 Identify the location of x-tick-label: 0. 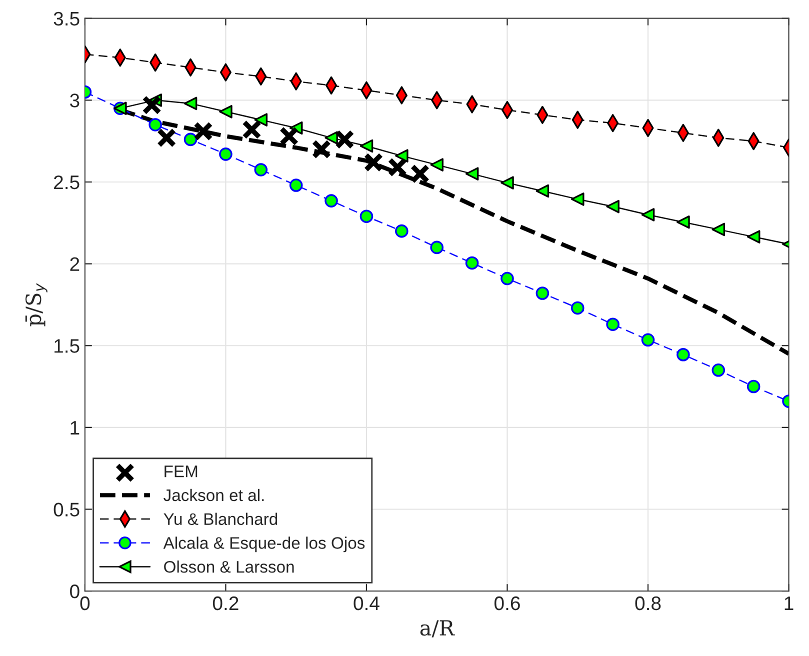
(85, 603).